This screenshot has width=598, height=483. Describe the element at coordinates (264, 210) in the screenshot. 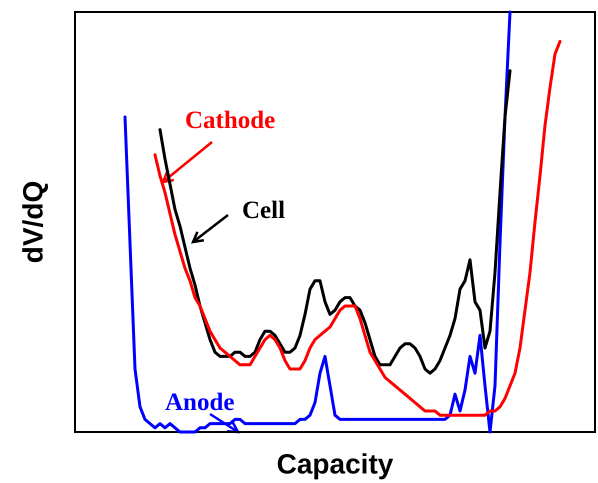

I see `text: Cell` at that location.